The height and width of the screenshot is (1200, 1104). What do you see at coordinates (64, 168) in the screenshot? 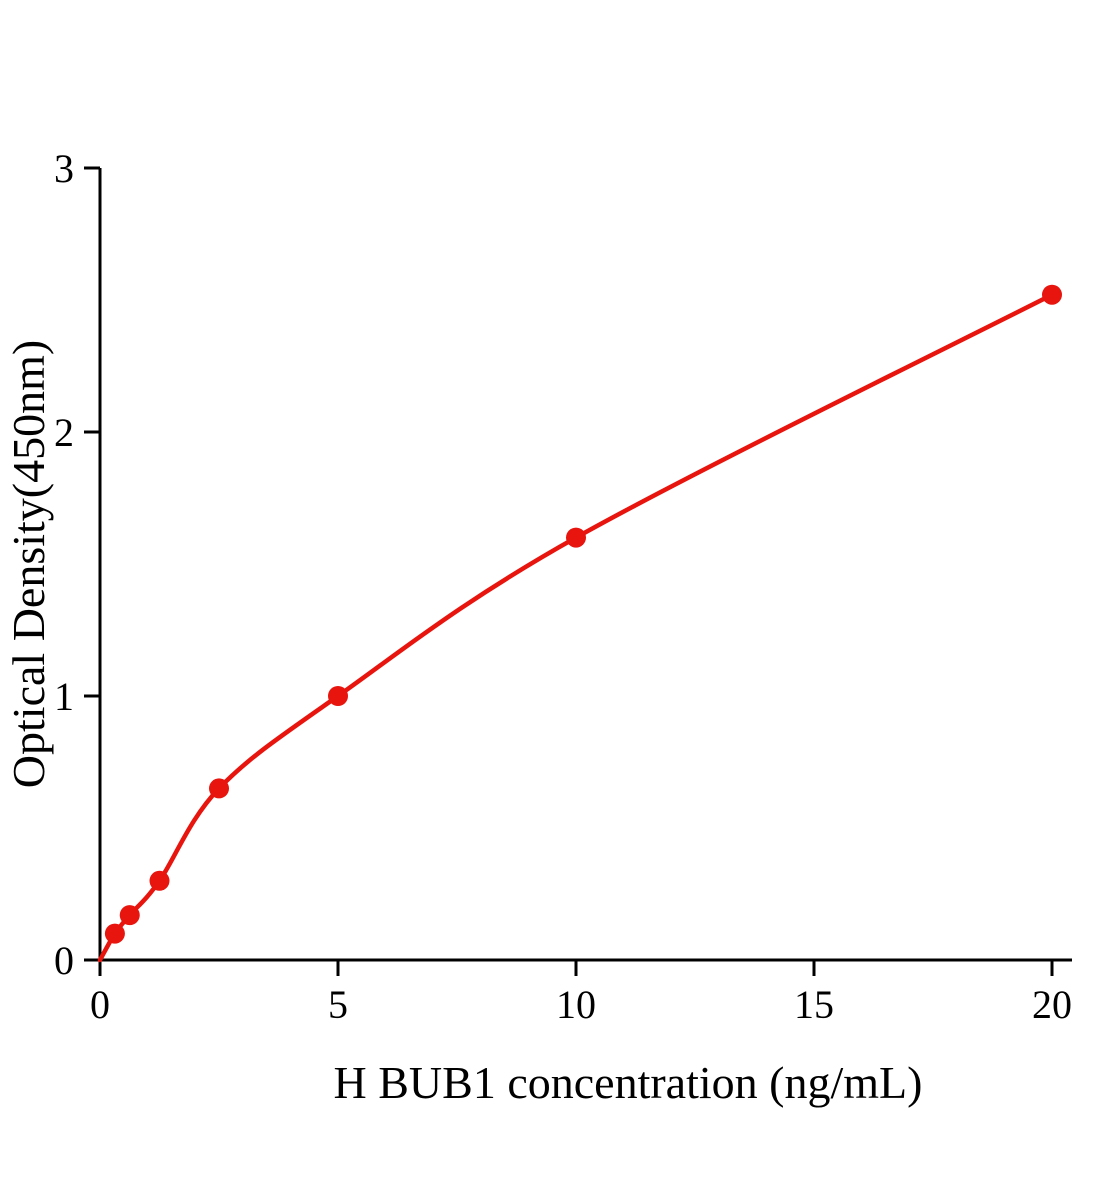
I see `y-tick-label: 3` at bounding box center [64, 168].